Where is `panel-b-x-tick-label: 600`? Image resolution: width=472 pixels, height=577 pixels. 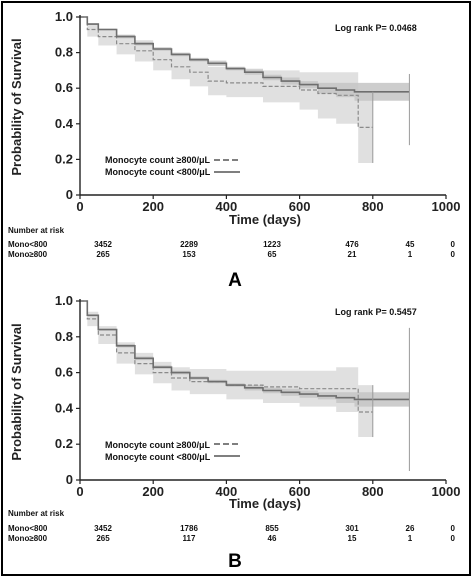
panel-b-x-tick-label: 600 is located at coordinates (300, 491).